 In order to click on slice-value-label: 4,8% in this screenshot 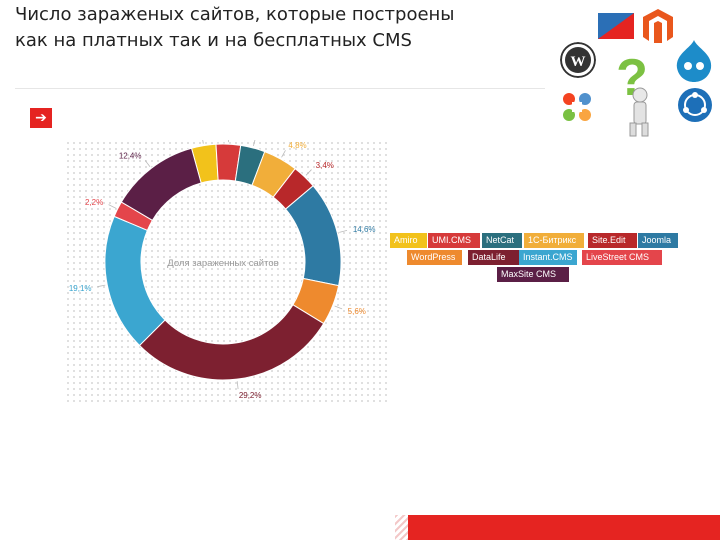, I will do `click(297, 145)`.